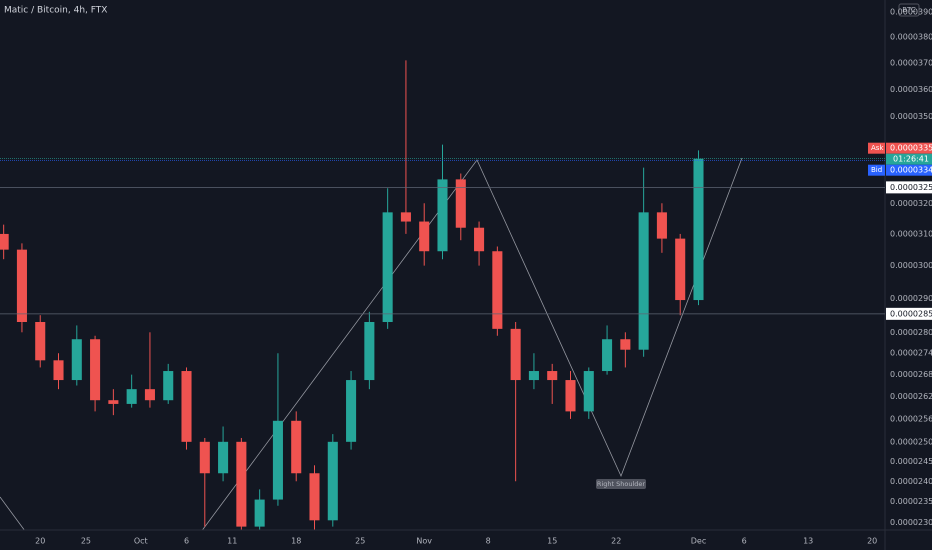 Image resolution: width=932 pixels, height=550 pixels. I want to click on bid-name: Bid, so click(876, 170).